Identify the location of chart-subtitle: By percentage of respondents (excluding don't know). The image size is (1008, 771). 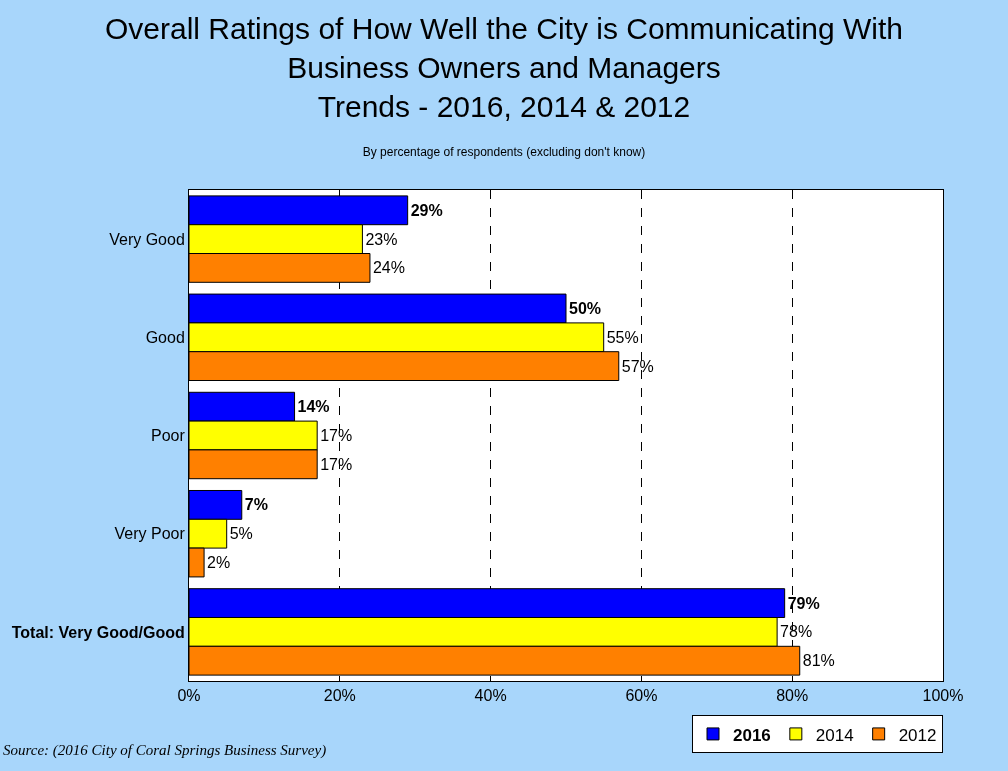
(504, 151).